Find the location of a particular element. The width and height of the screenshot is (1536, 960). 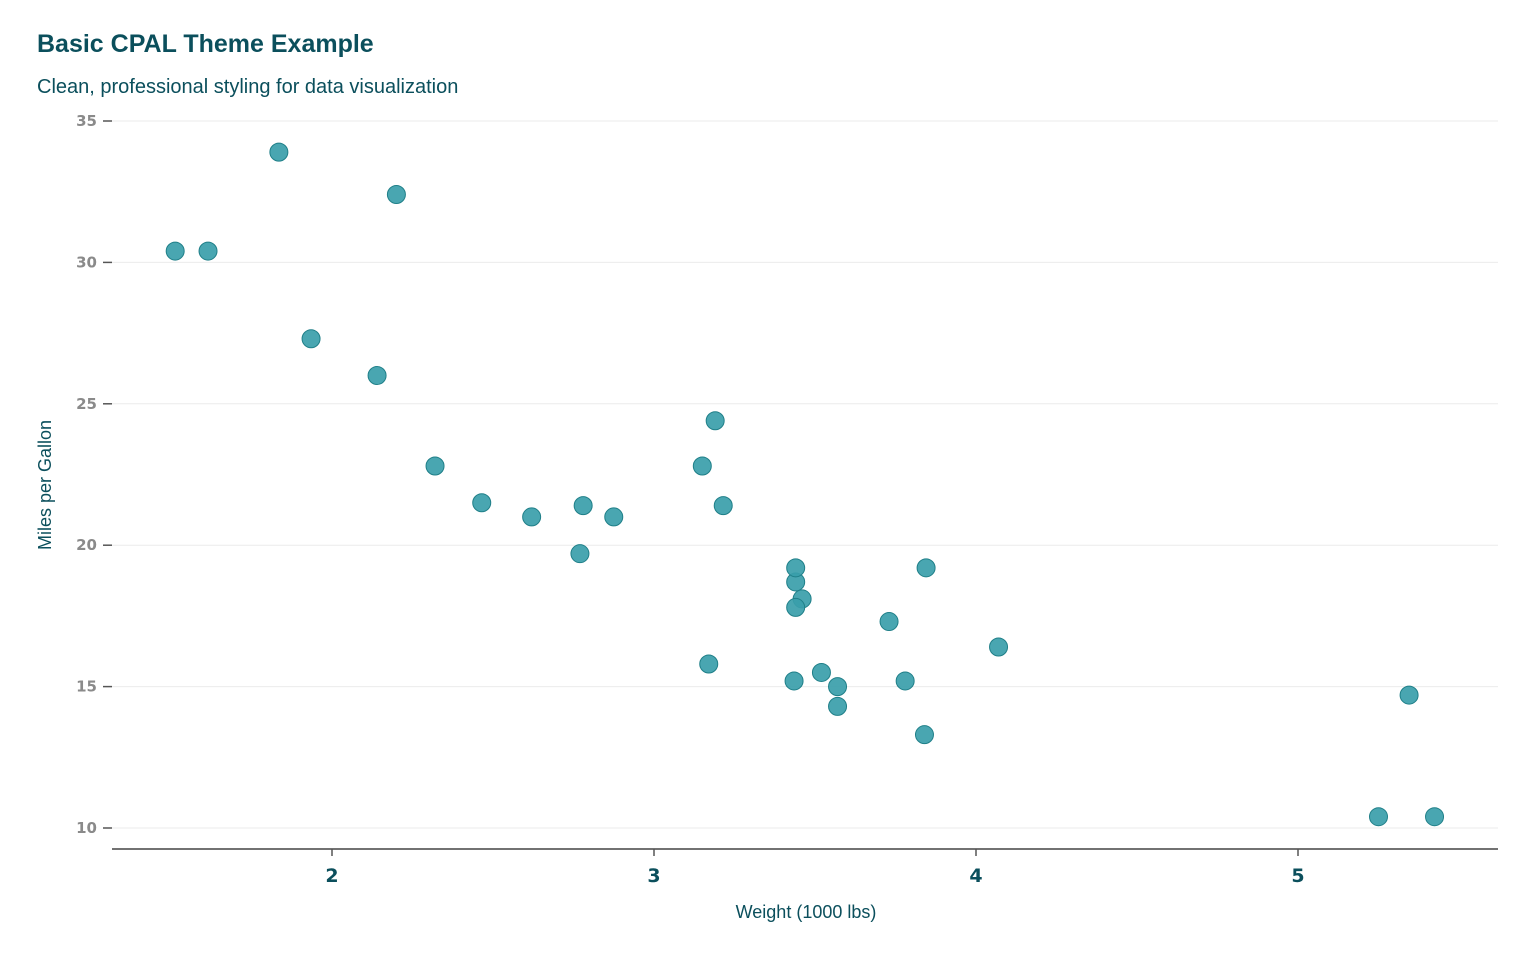

y-tick-label: 35 is located at coordinates (86, 121).